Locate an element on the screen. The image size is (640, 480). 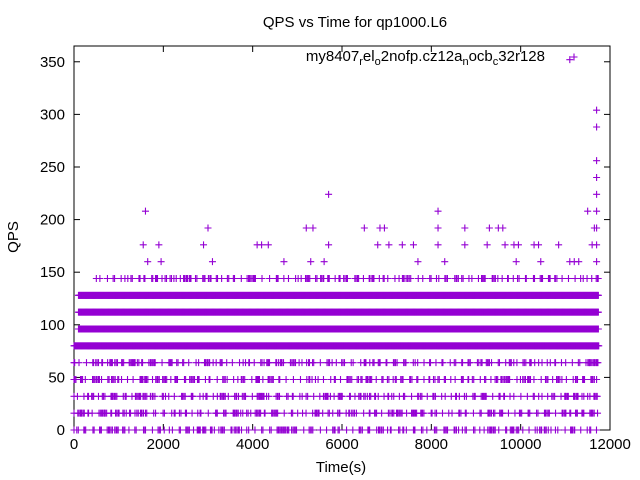
y-axis-label: QPS is located at coordinates (13, 237).